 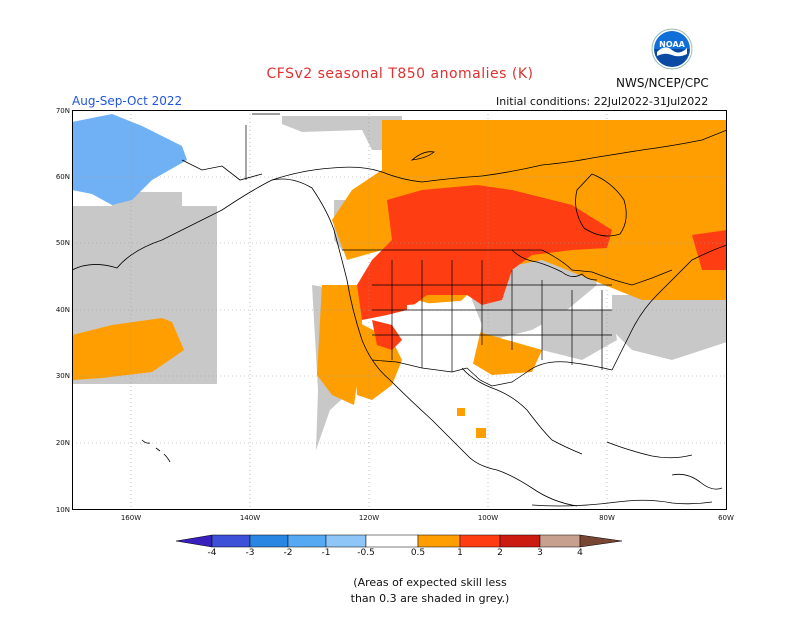 What do you see at coordinates (540, 553) in the screenshot?
I see `colorbar-tick: 3` at bounding box center [540, 553].